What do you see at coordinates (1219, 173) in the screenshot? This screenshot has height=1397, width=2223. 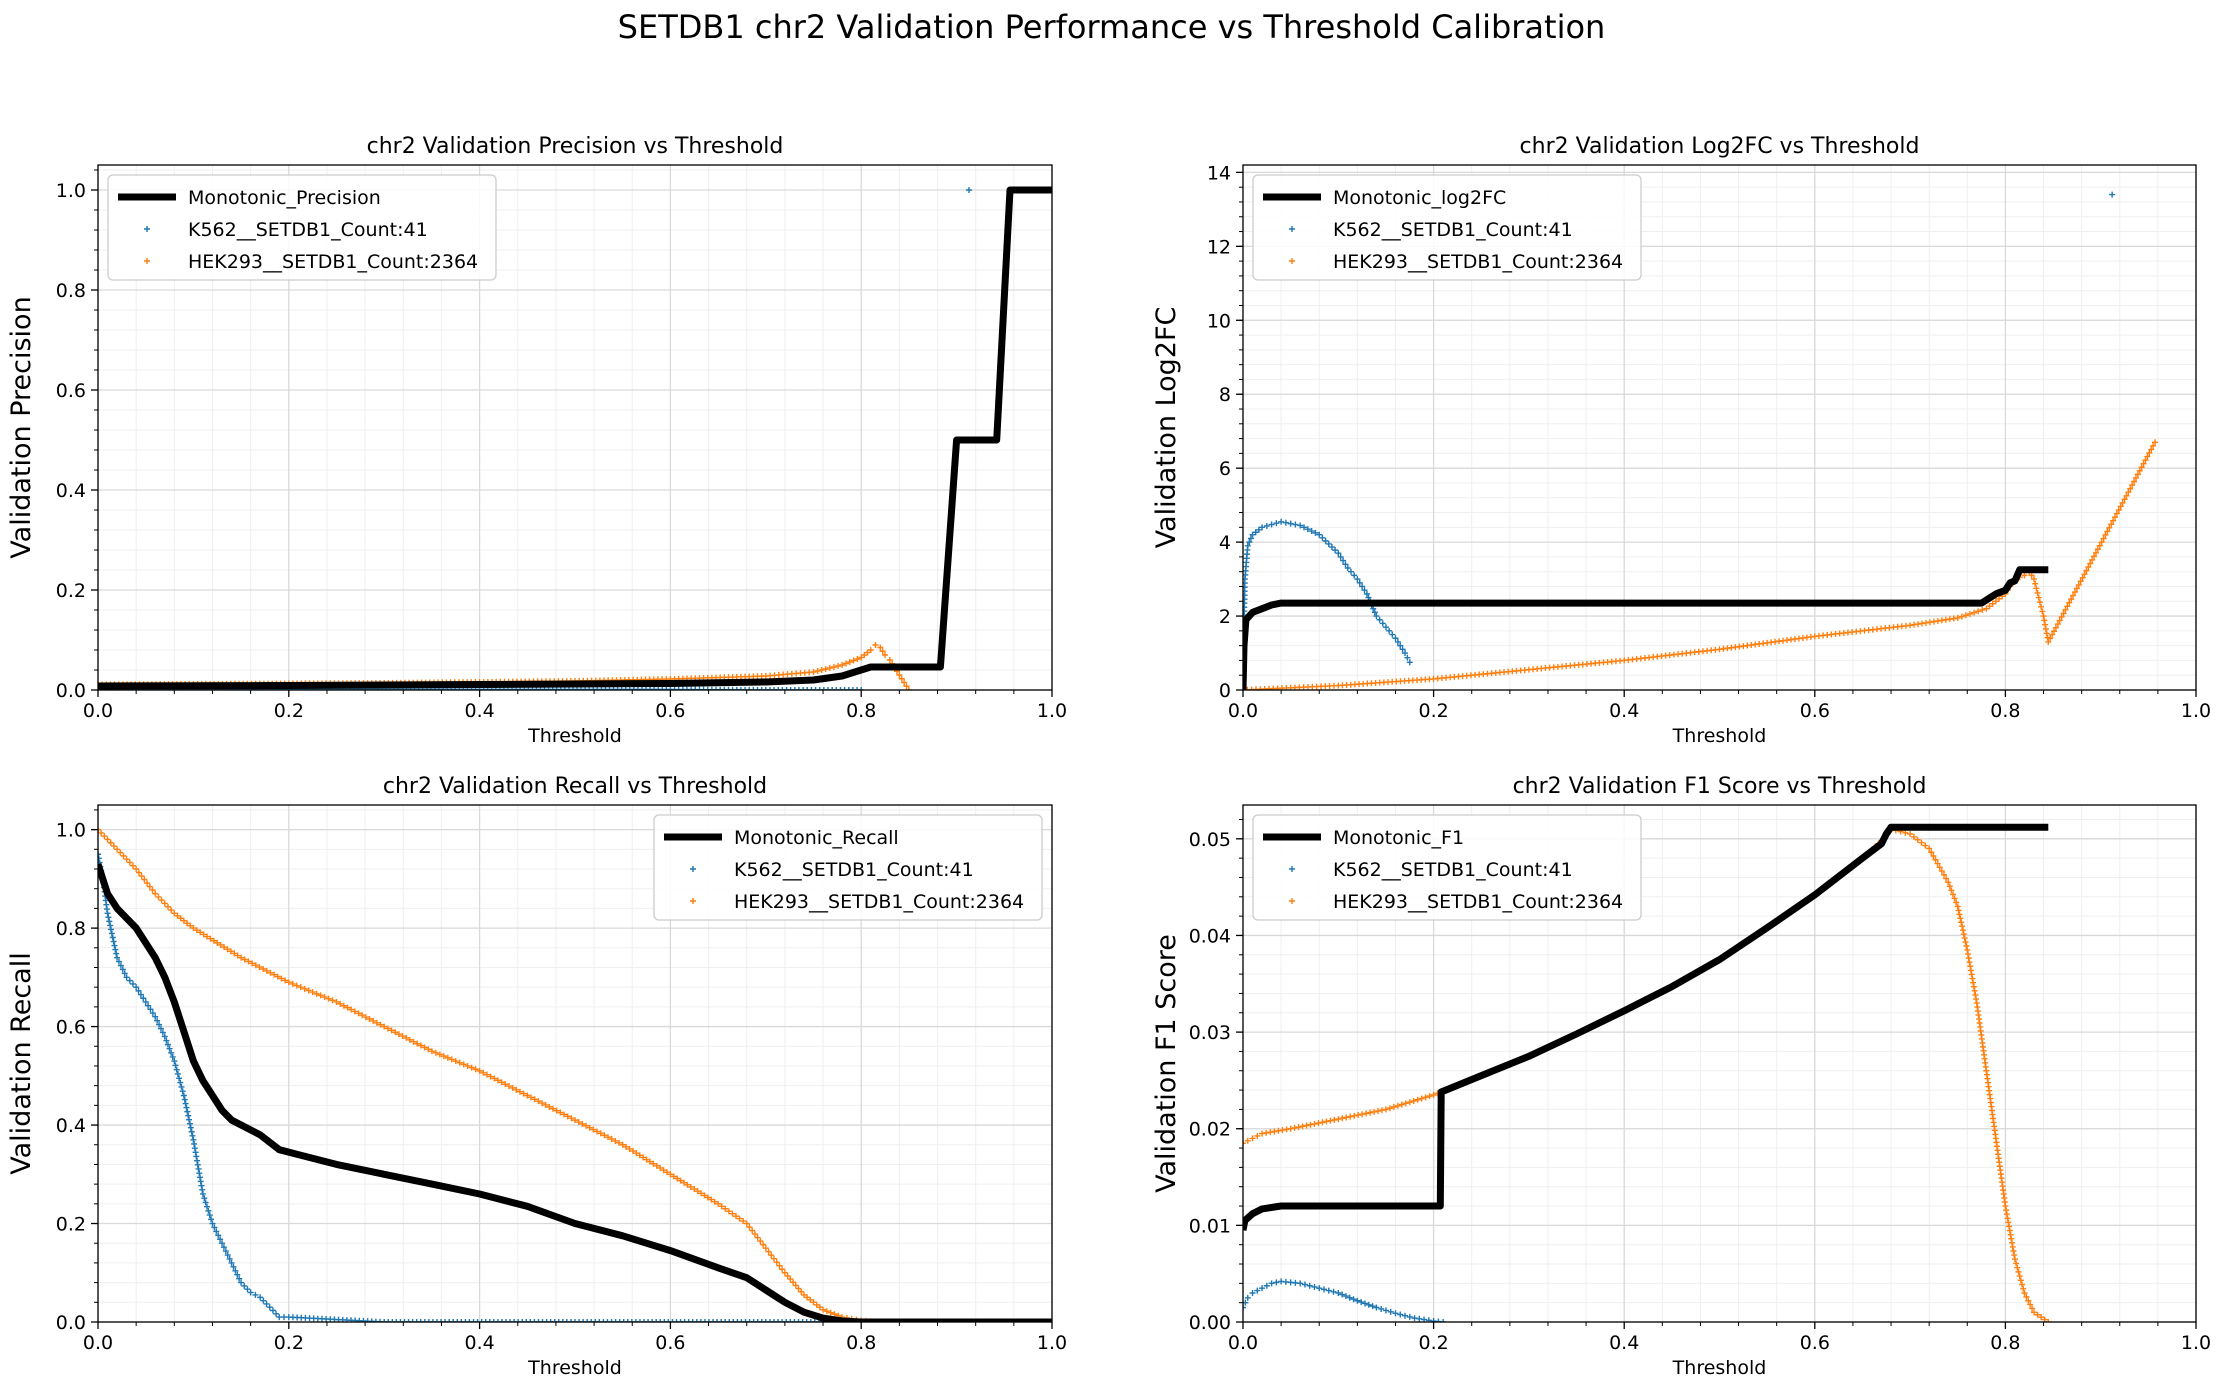 I see `y-tick-label: 14` at bounding box center [1219, 173].